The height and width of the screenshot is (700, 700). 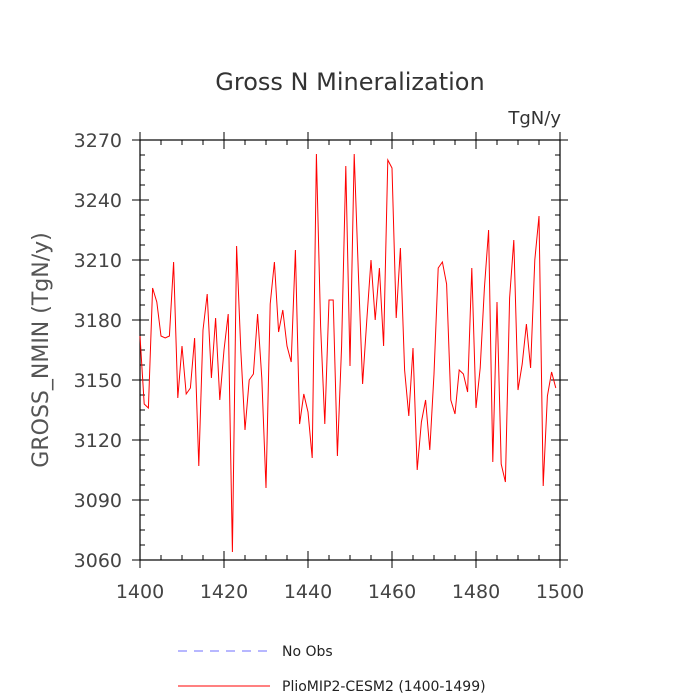 What do you see at coordinates (392, 592) in the screenshot?
I see `x-tick-label: 1460` at bounding box center [392, 592].